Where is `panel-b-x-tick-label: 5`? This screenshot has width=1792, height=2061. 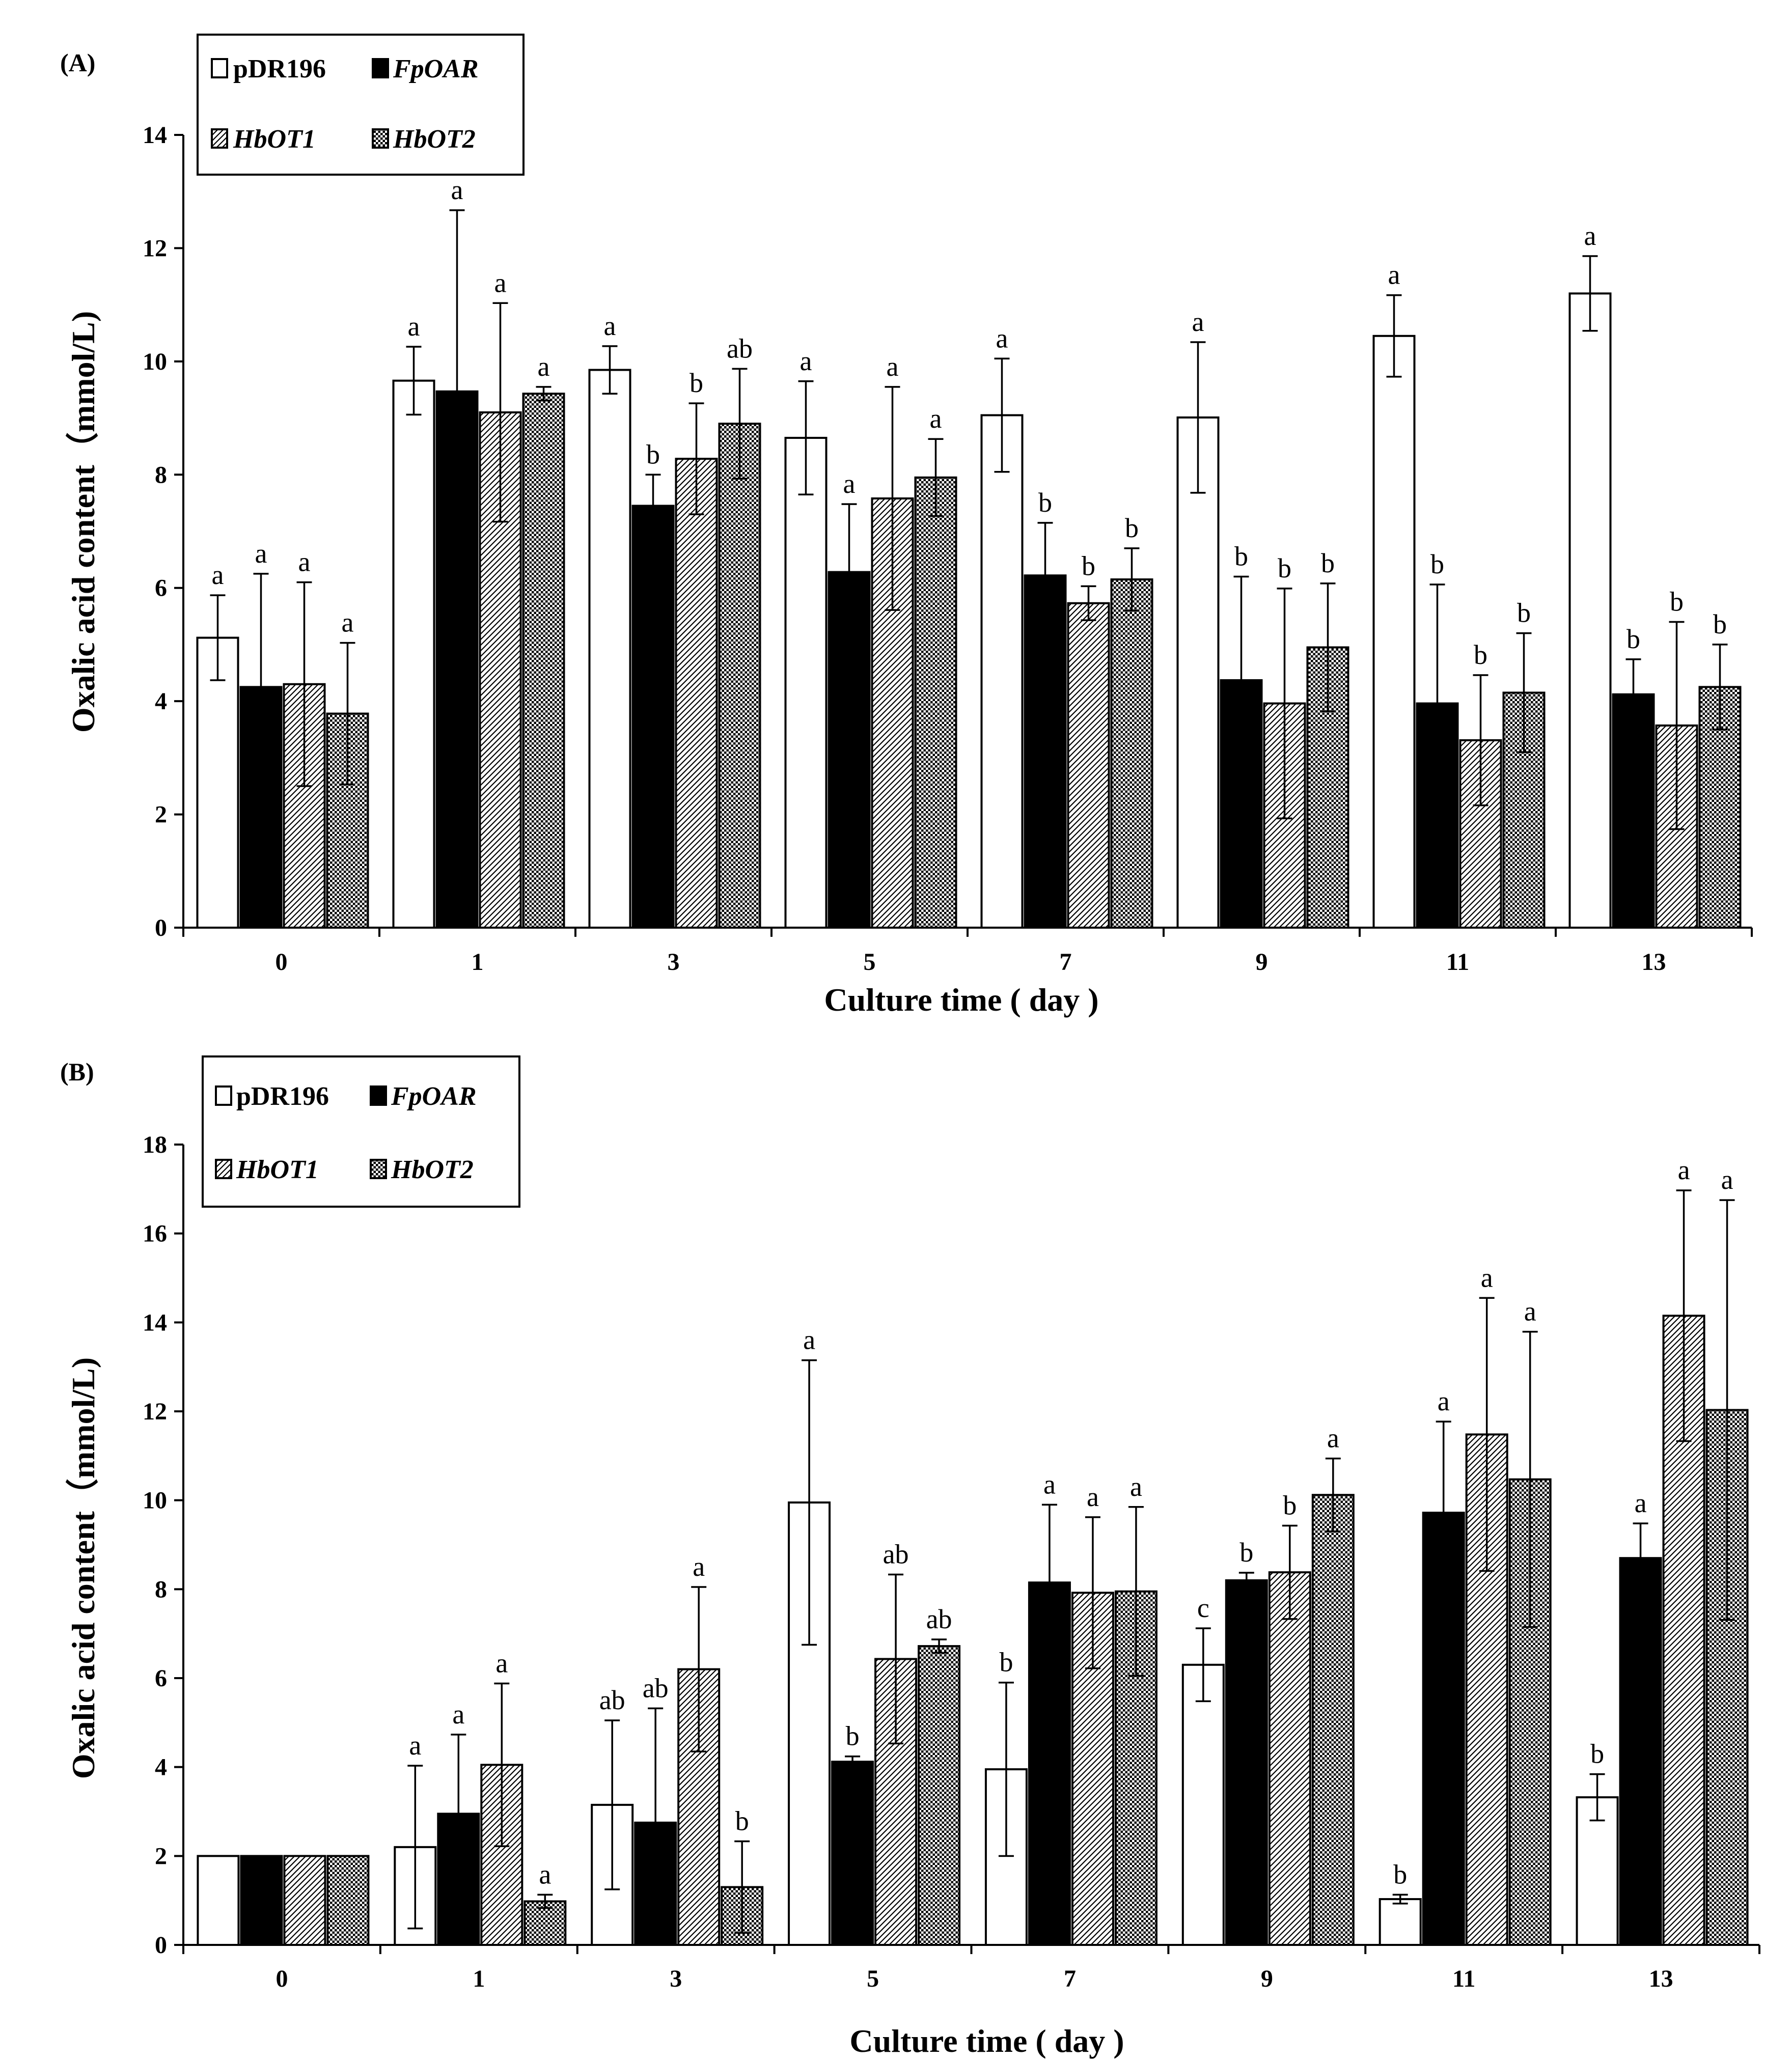 panel-b-x-tick-label: 5 is located at coordinates (873, 1978).